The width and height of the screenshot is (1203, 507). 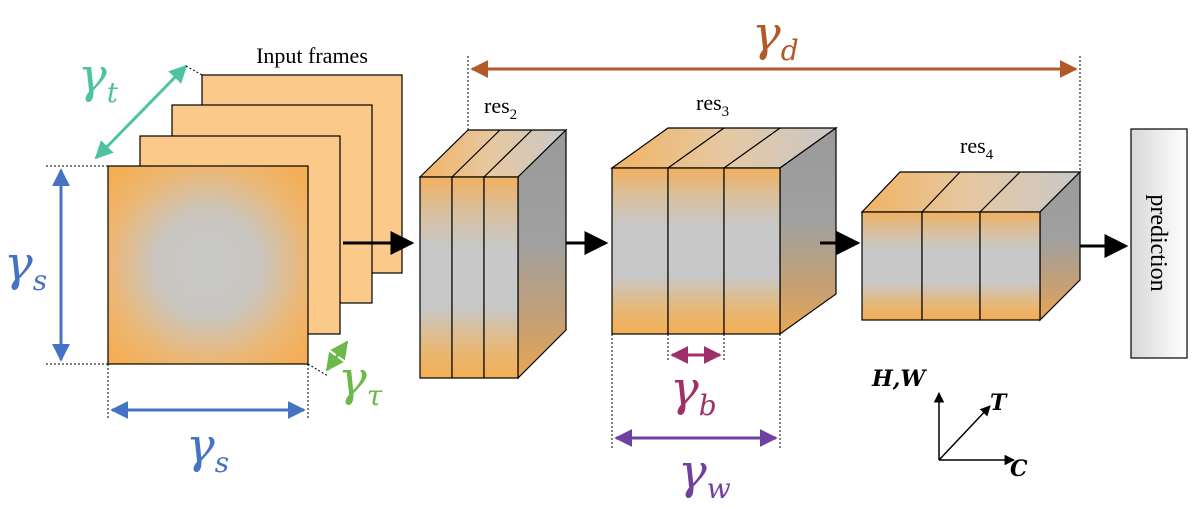 I want to click on prediction-label: prediction, so click(x=1158, y=242).